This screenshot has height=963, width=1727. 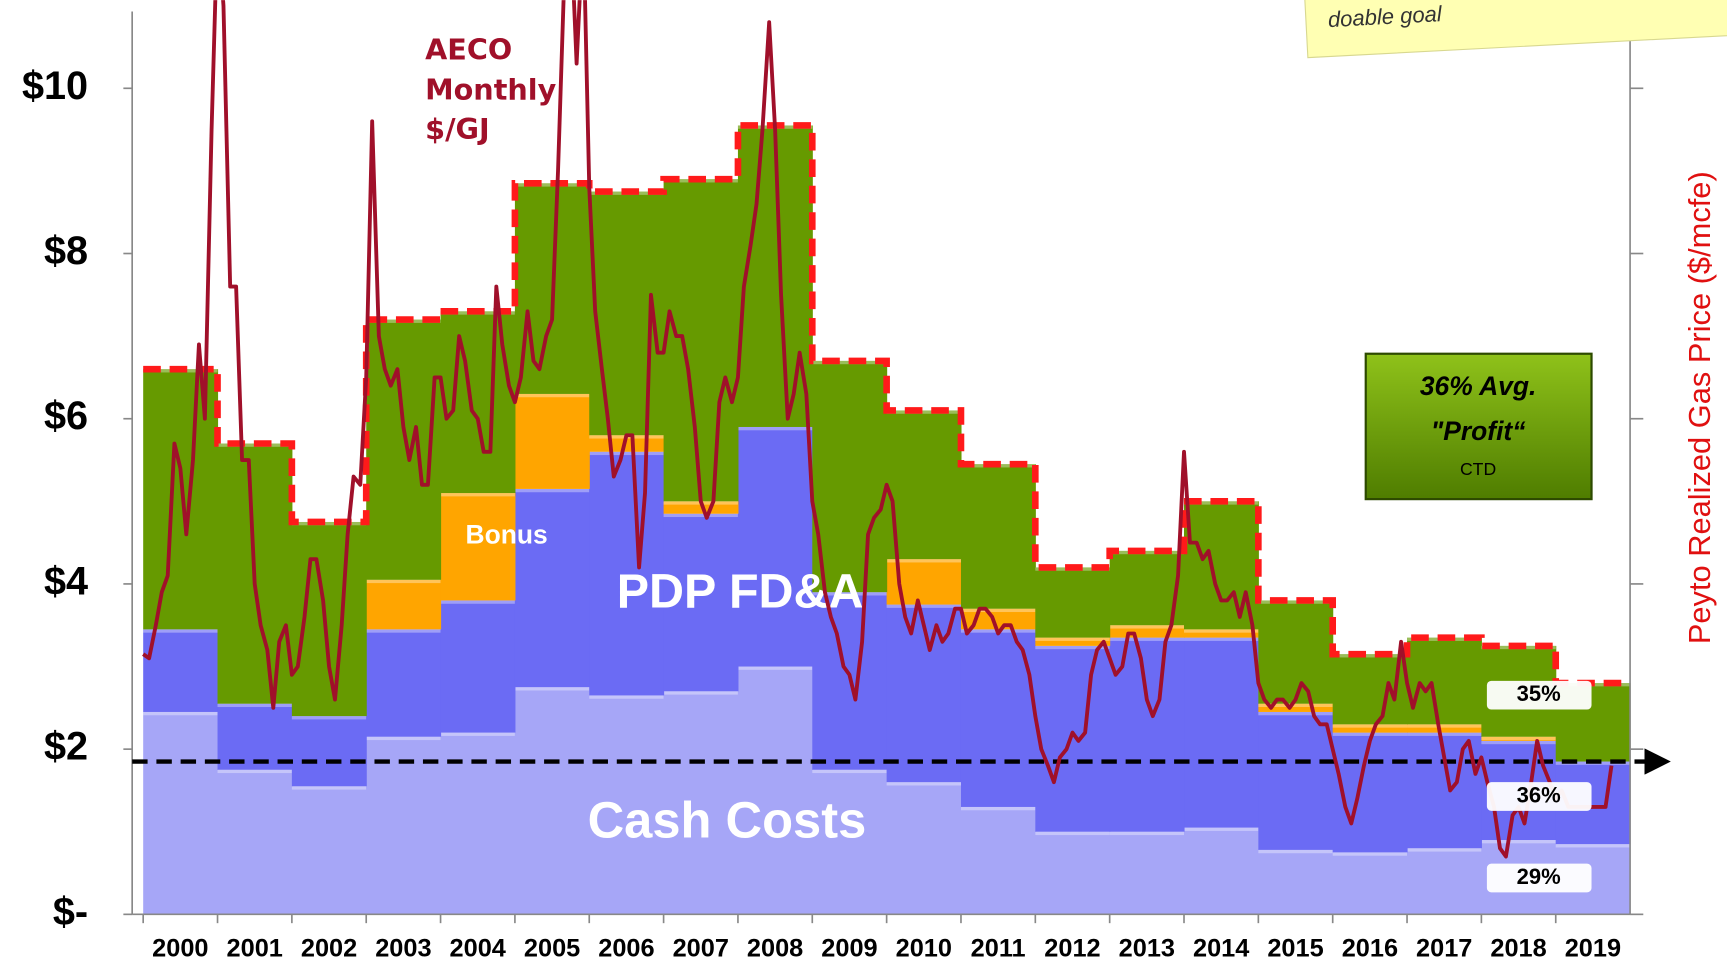 I want to click on x-tick-label: 2005, so click(x=552, y=948).